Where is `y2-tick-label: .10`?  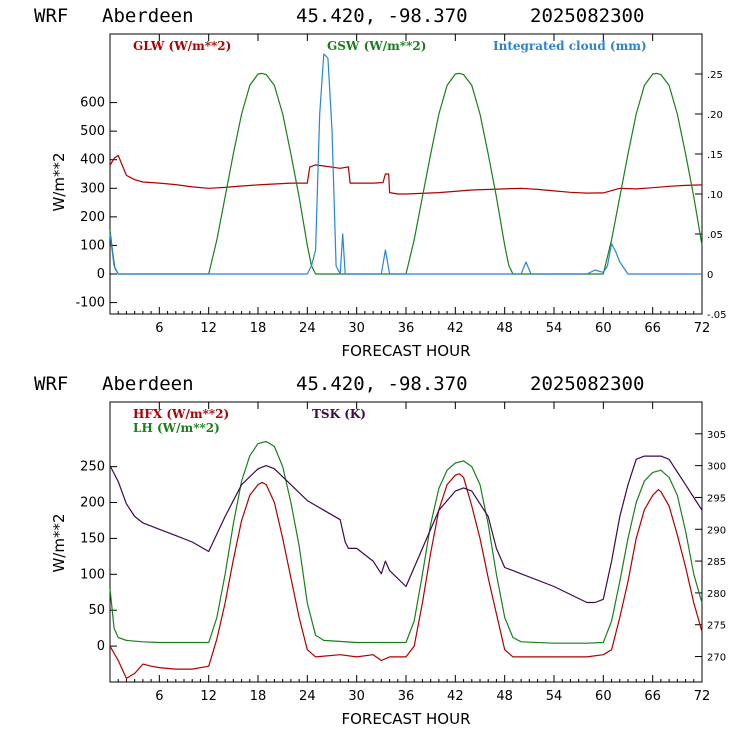
y2-tick-label: .10 is located at coordinates (715, 195).